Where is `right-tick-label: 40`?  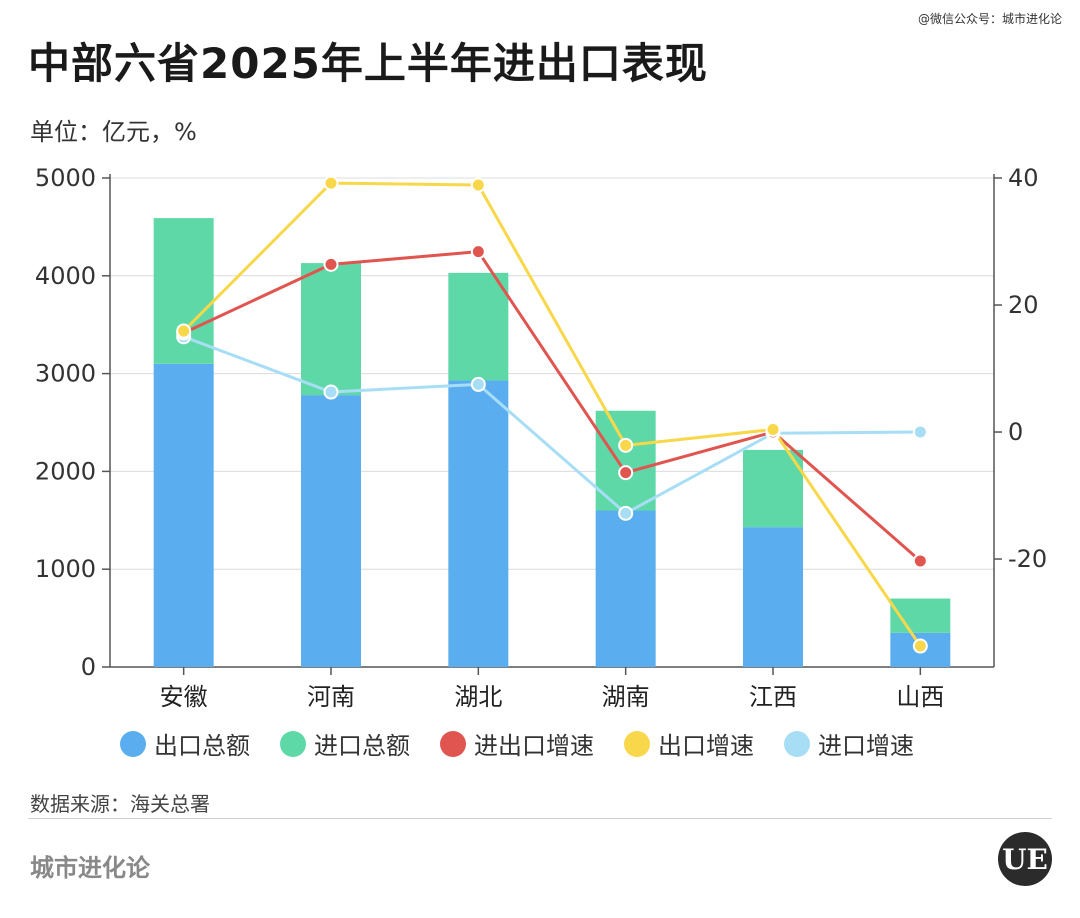 right-tick-label: 40 is located at coordinates (1023, 178).